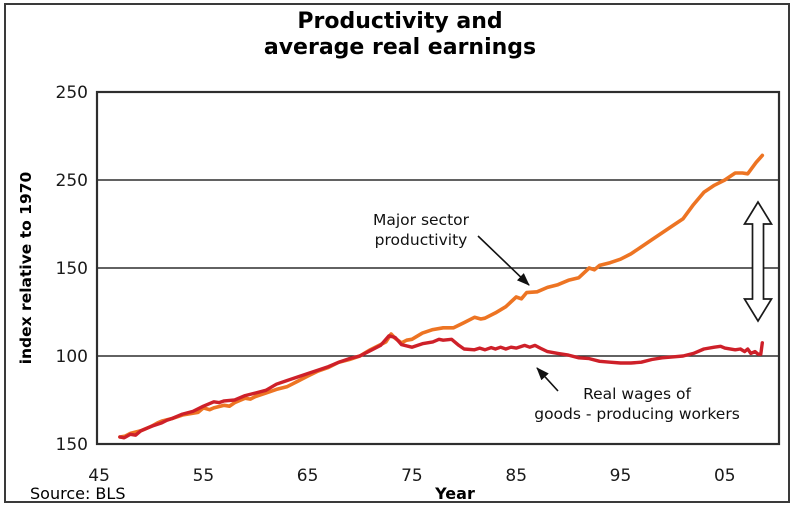  I want to click on annotation-arrow-wages, so click(547, 379).